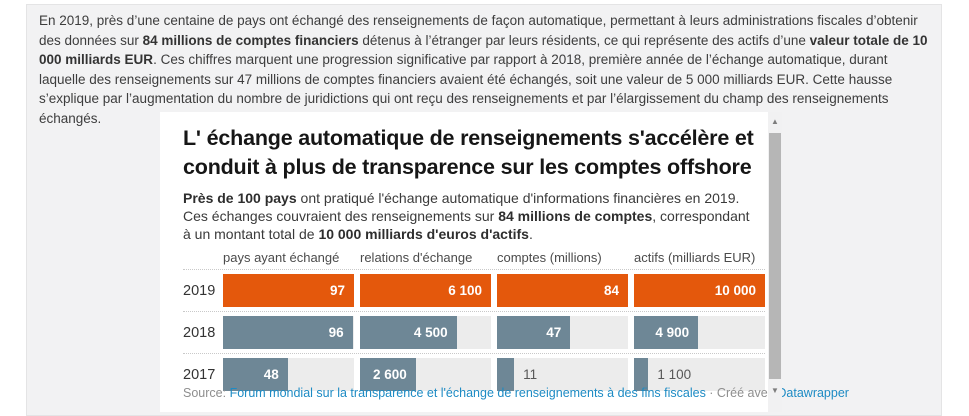  What do you see at coordinates (775, 121) in the screenshot?
I see `scroll-up-icon: ▲` at bounding box center [775, 121].